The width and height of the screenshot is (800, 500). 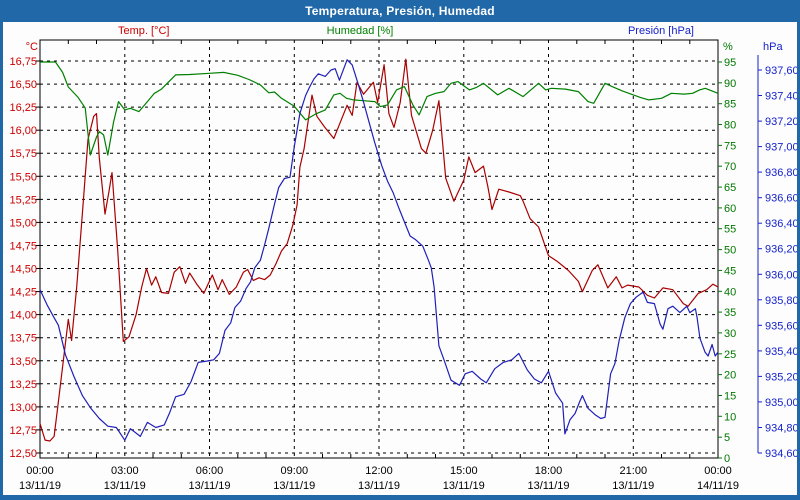 I want to click on humidity-tick-label: 15, so click(x=730, y=397).